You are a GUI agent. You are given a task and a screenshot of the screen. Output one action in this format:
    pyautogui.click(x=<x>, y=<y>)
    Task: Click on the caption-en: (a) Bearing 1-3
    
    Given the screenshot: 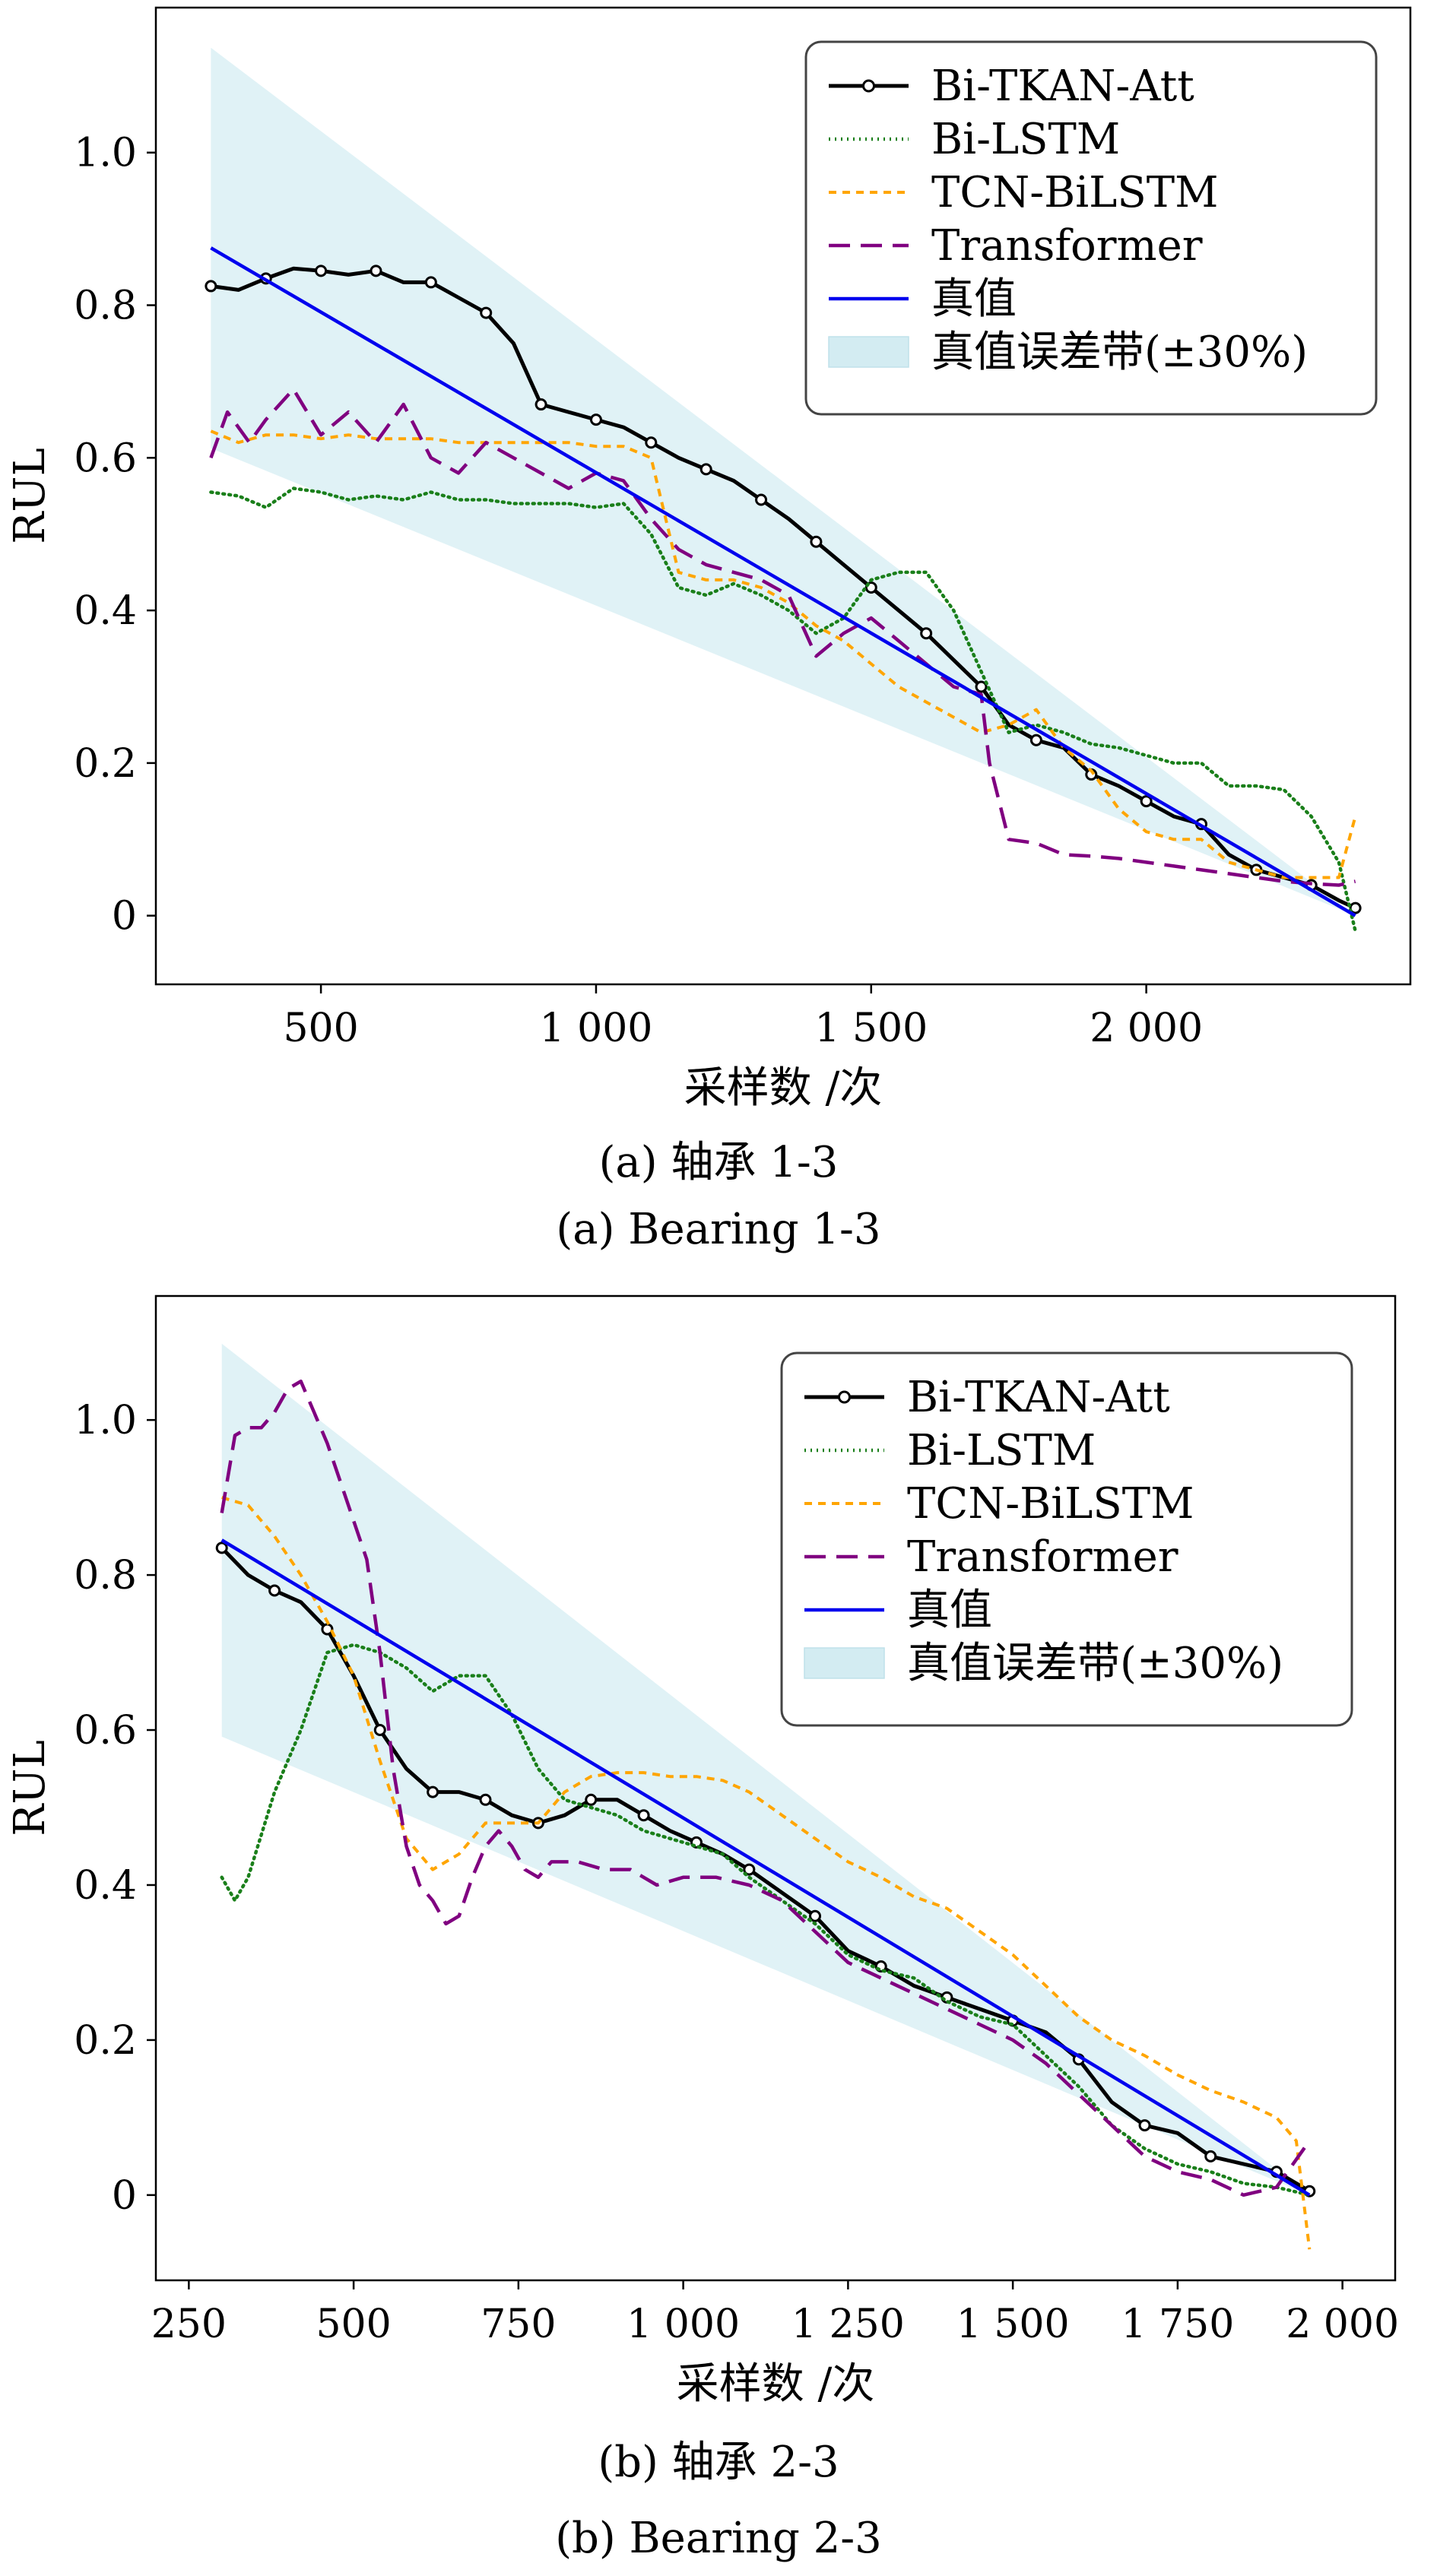 What is the action you would take?
    pyautogui.click(x=718, y=1229)
    